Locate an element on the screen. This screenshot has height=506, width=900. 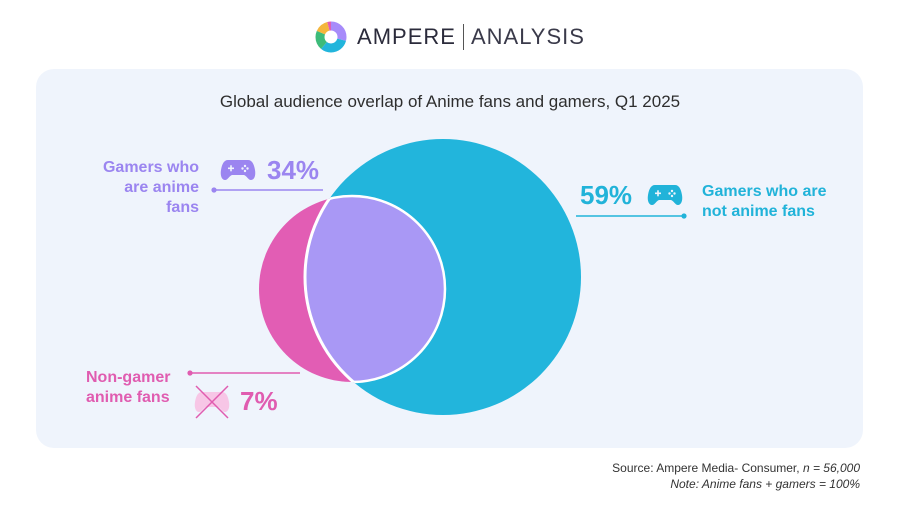
source-text: Source: Ampere Media- Consumer, is located at coordinates (707, 468).